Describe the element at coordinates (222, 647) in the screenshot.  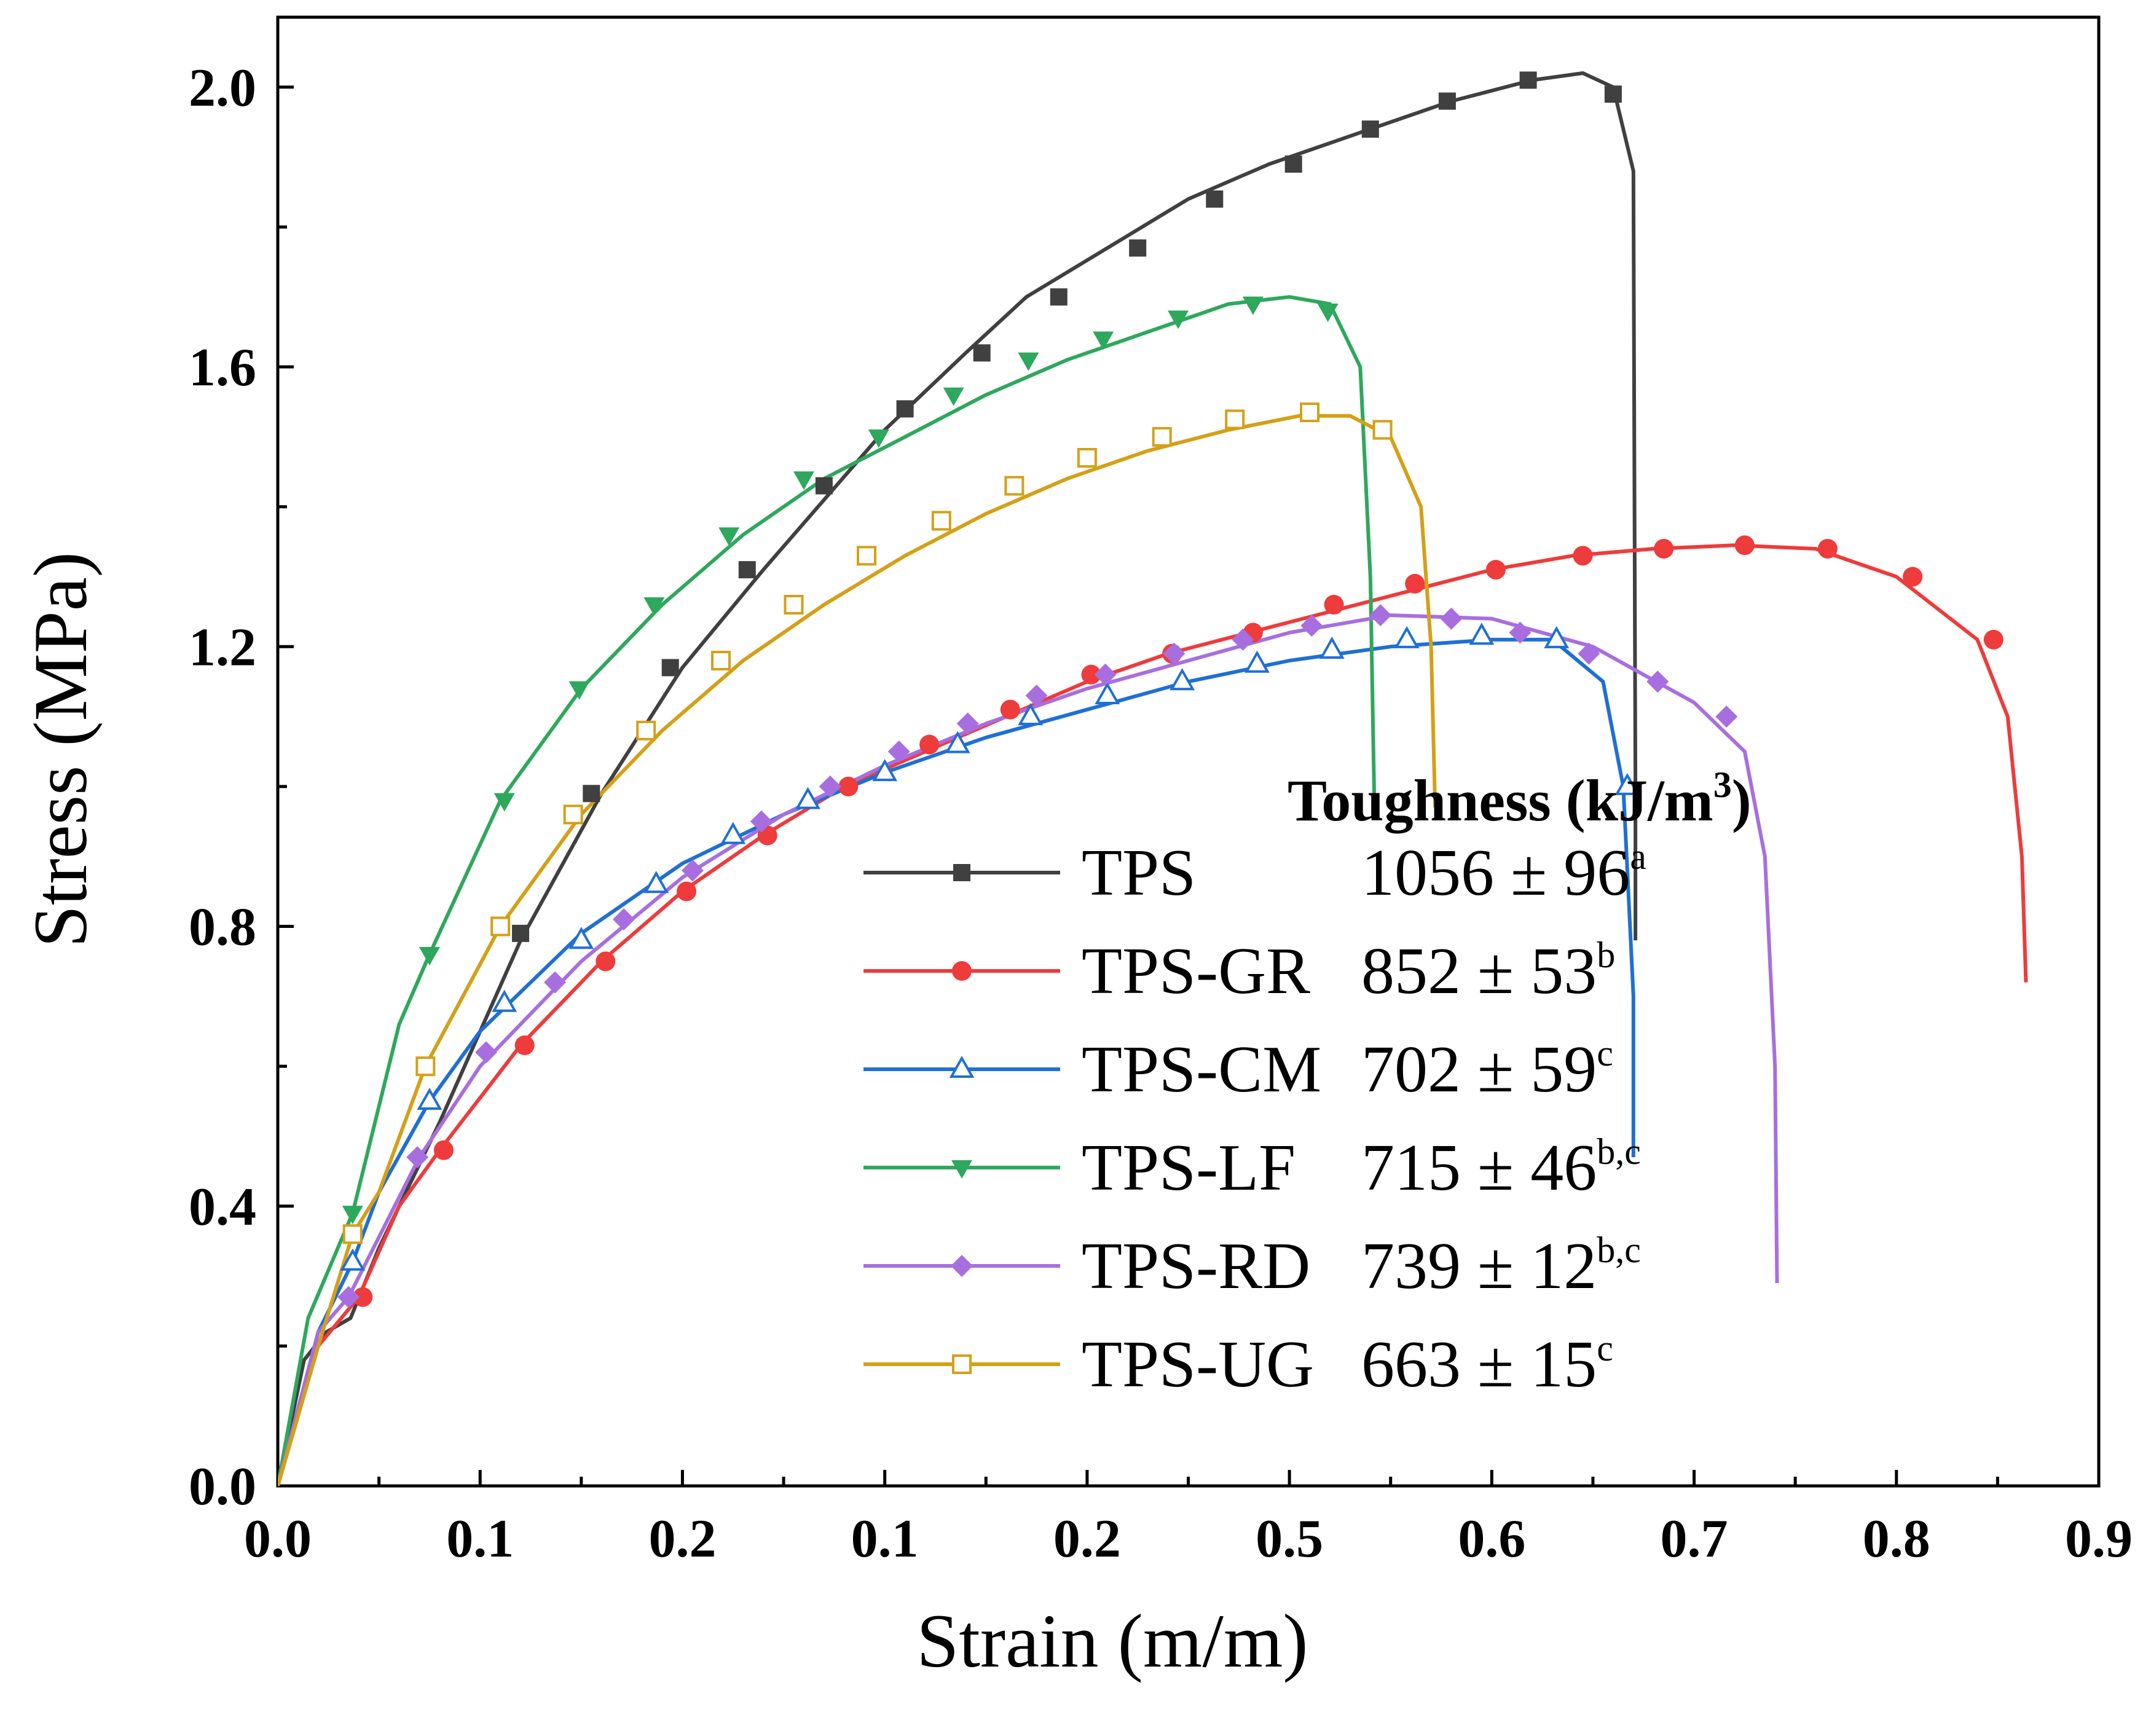
I see `y-tick-label: 1.2` at that location.